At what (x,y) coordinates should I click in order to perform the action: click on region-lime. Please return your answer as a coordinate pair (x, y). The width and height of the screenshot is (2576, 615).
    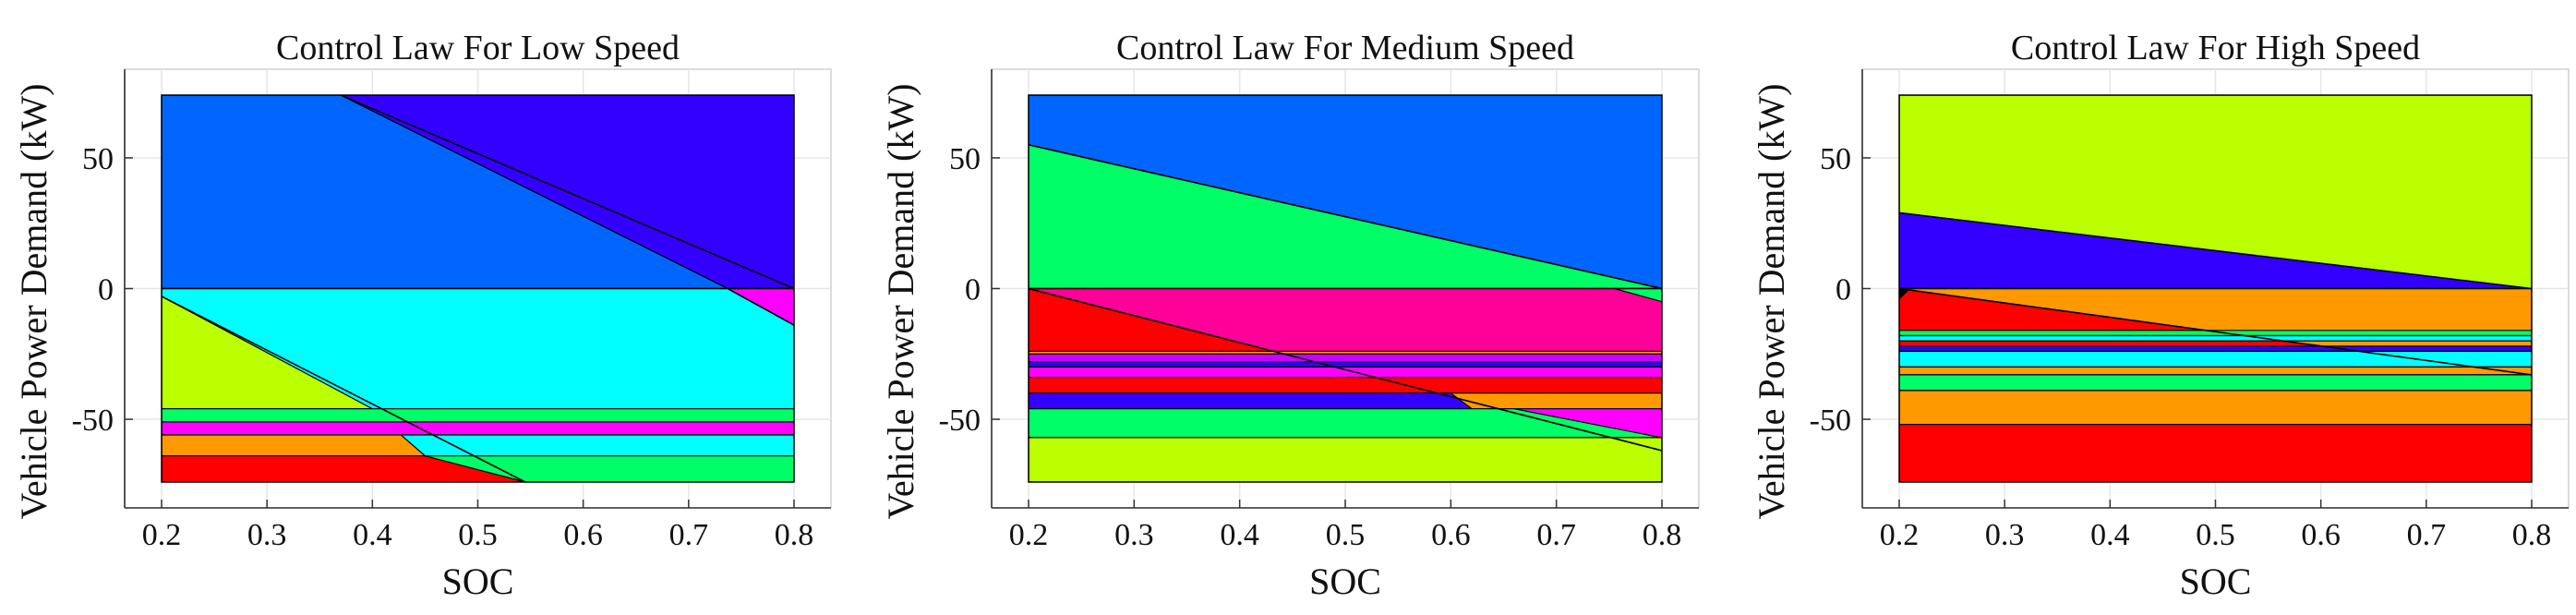
    Looking at the image, I should click on (1345, 459).